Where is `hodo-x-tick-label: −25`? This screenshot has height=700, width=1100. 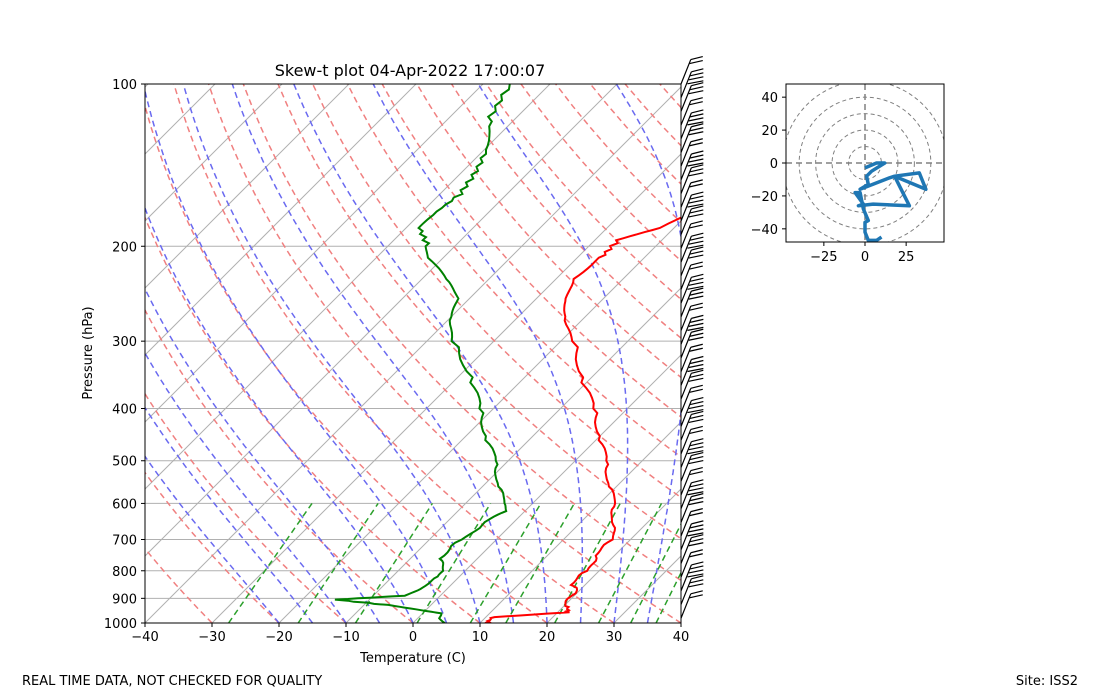
hodo-x-tick-label: −25 is located at coordinates (823, 257).